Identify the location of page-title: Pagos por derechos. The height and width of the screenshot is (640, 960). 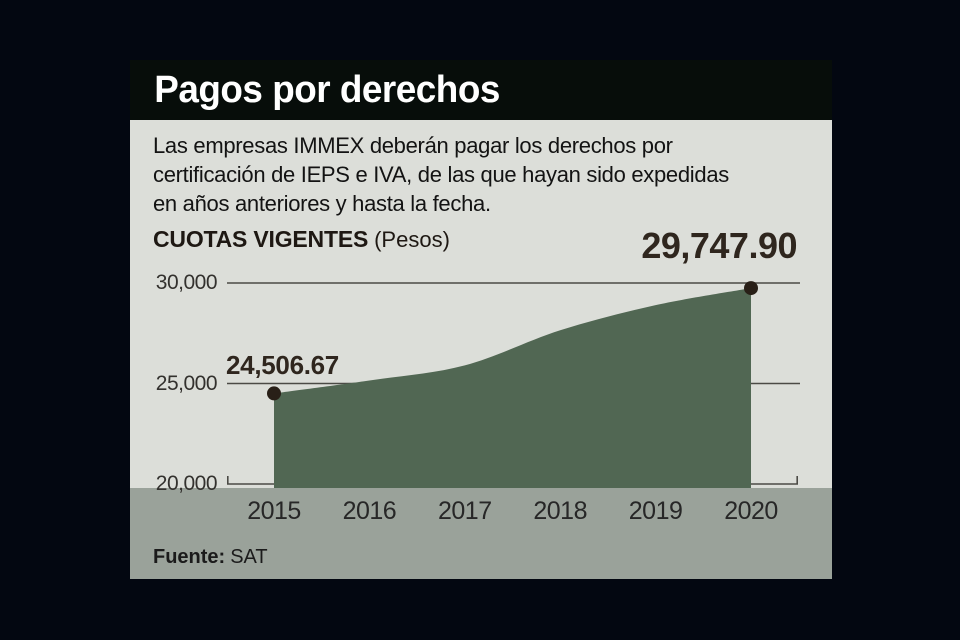
(327, 89).